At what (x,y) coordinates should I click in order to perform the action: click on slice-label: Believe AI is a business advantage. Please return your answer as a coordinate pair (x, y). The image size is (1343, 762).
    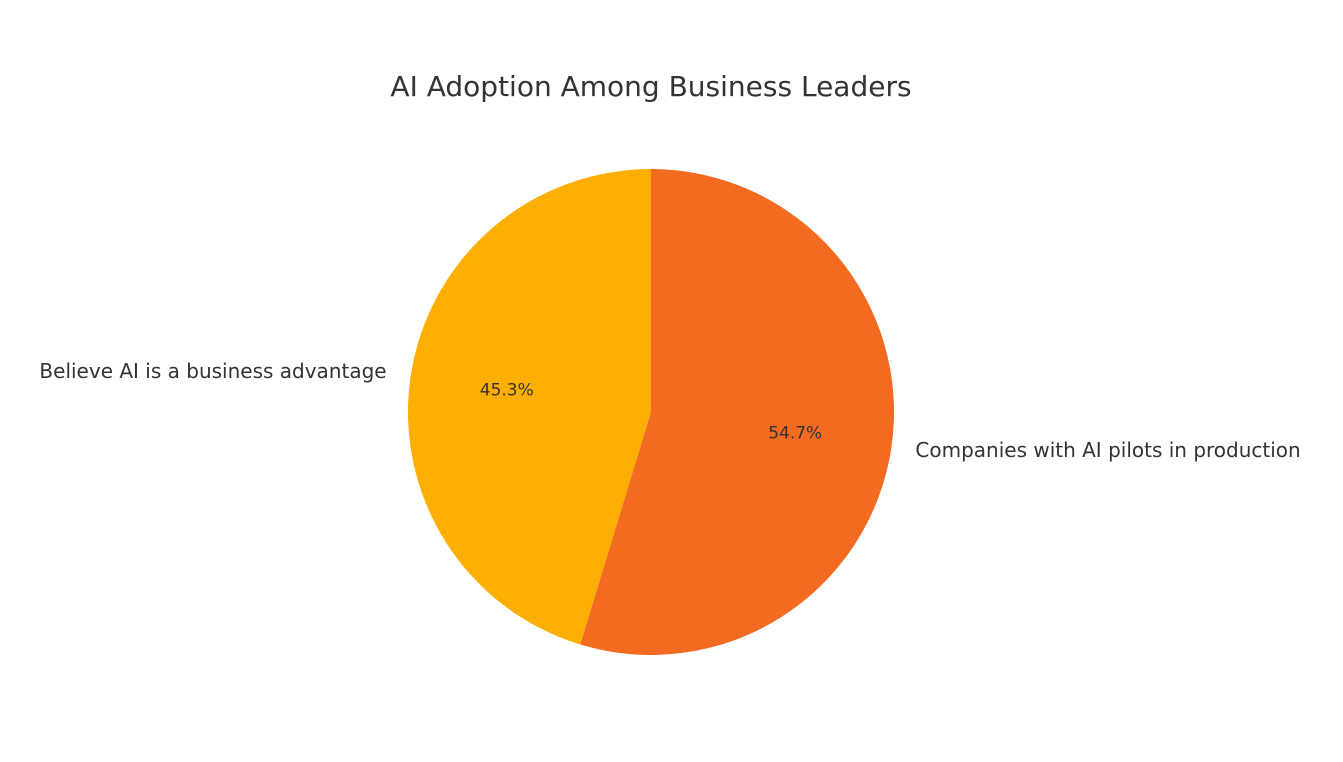
    Looking at the image, I should click on (212, 371).